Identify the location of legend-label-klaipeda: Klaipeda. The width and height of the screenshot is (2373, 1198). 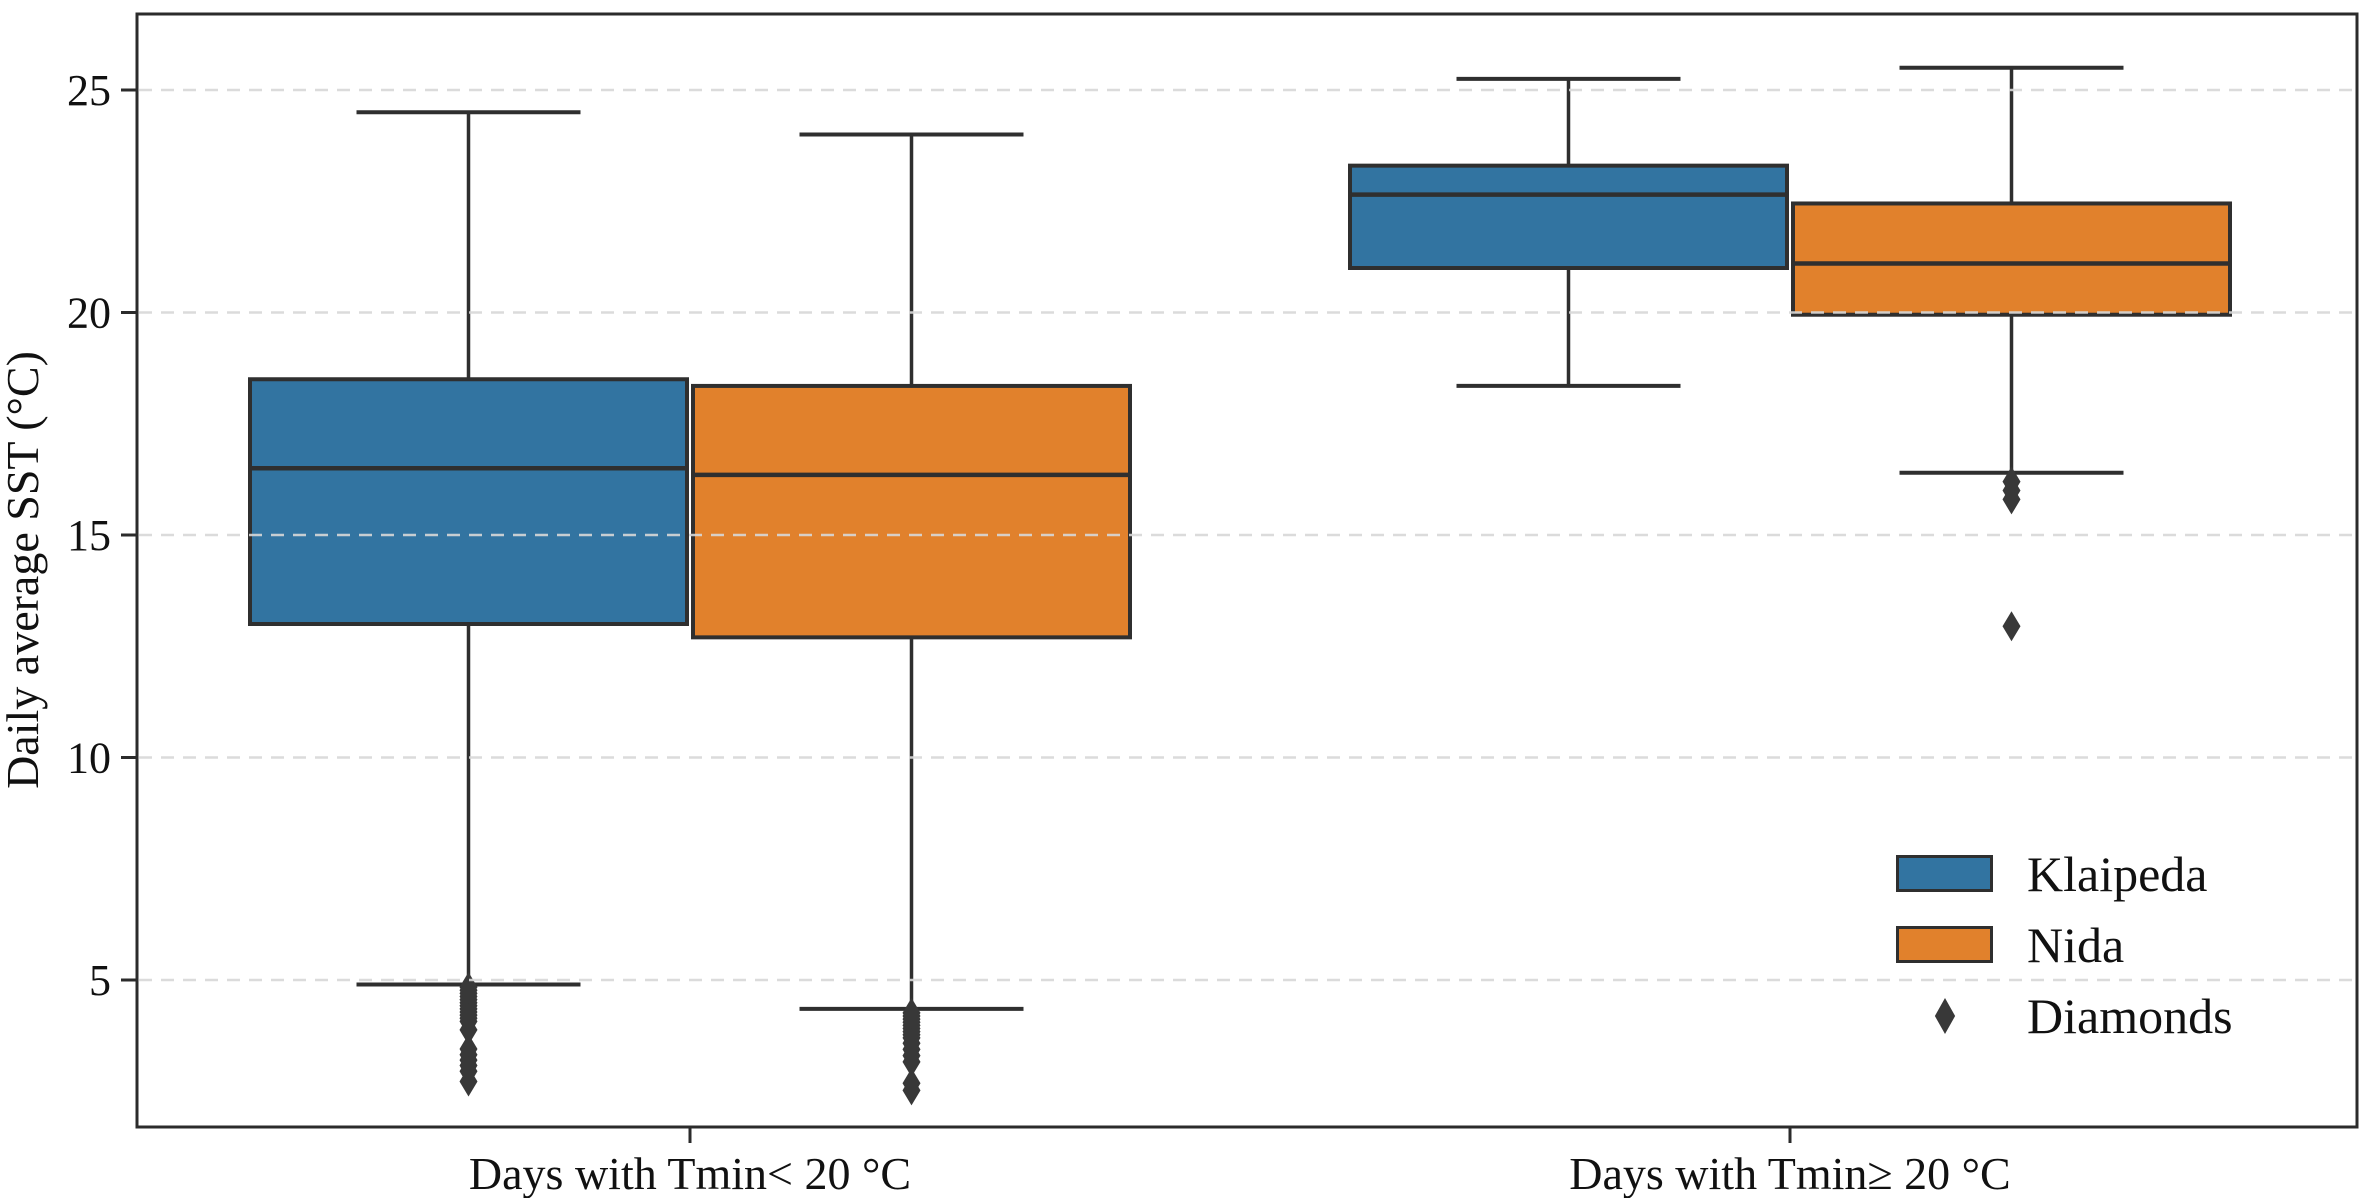
(2117, 873).